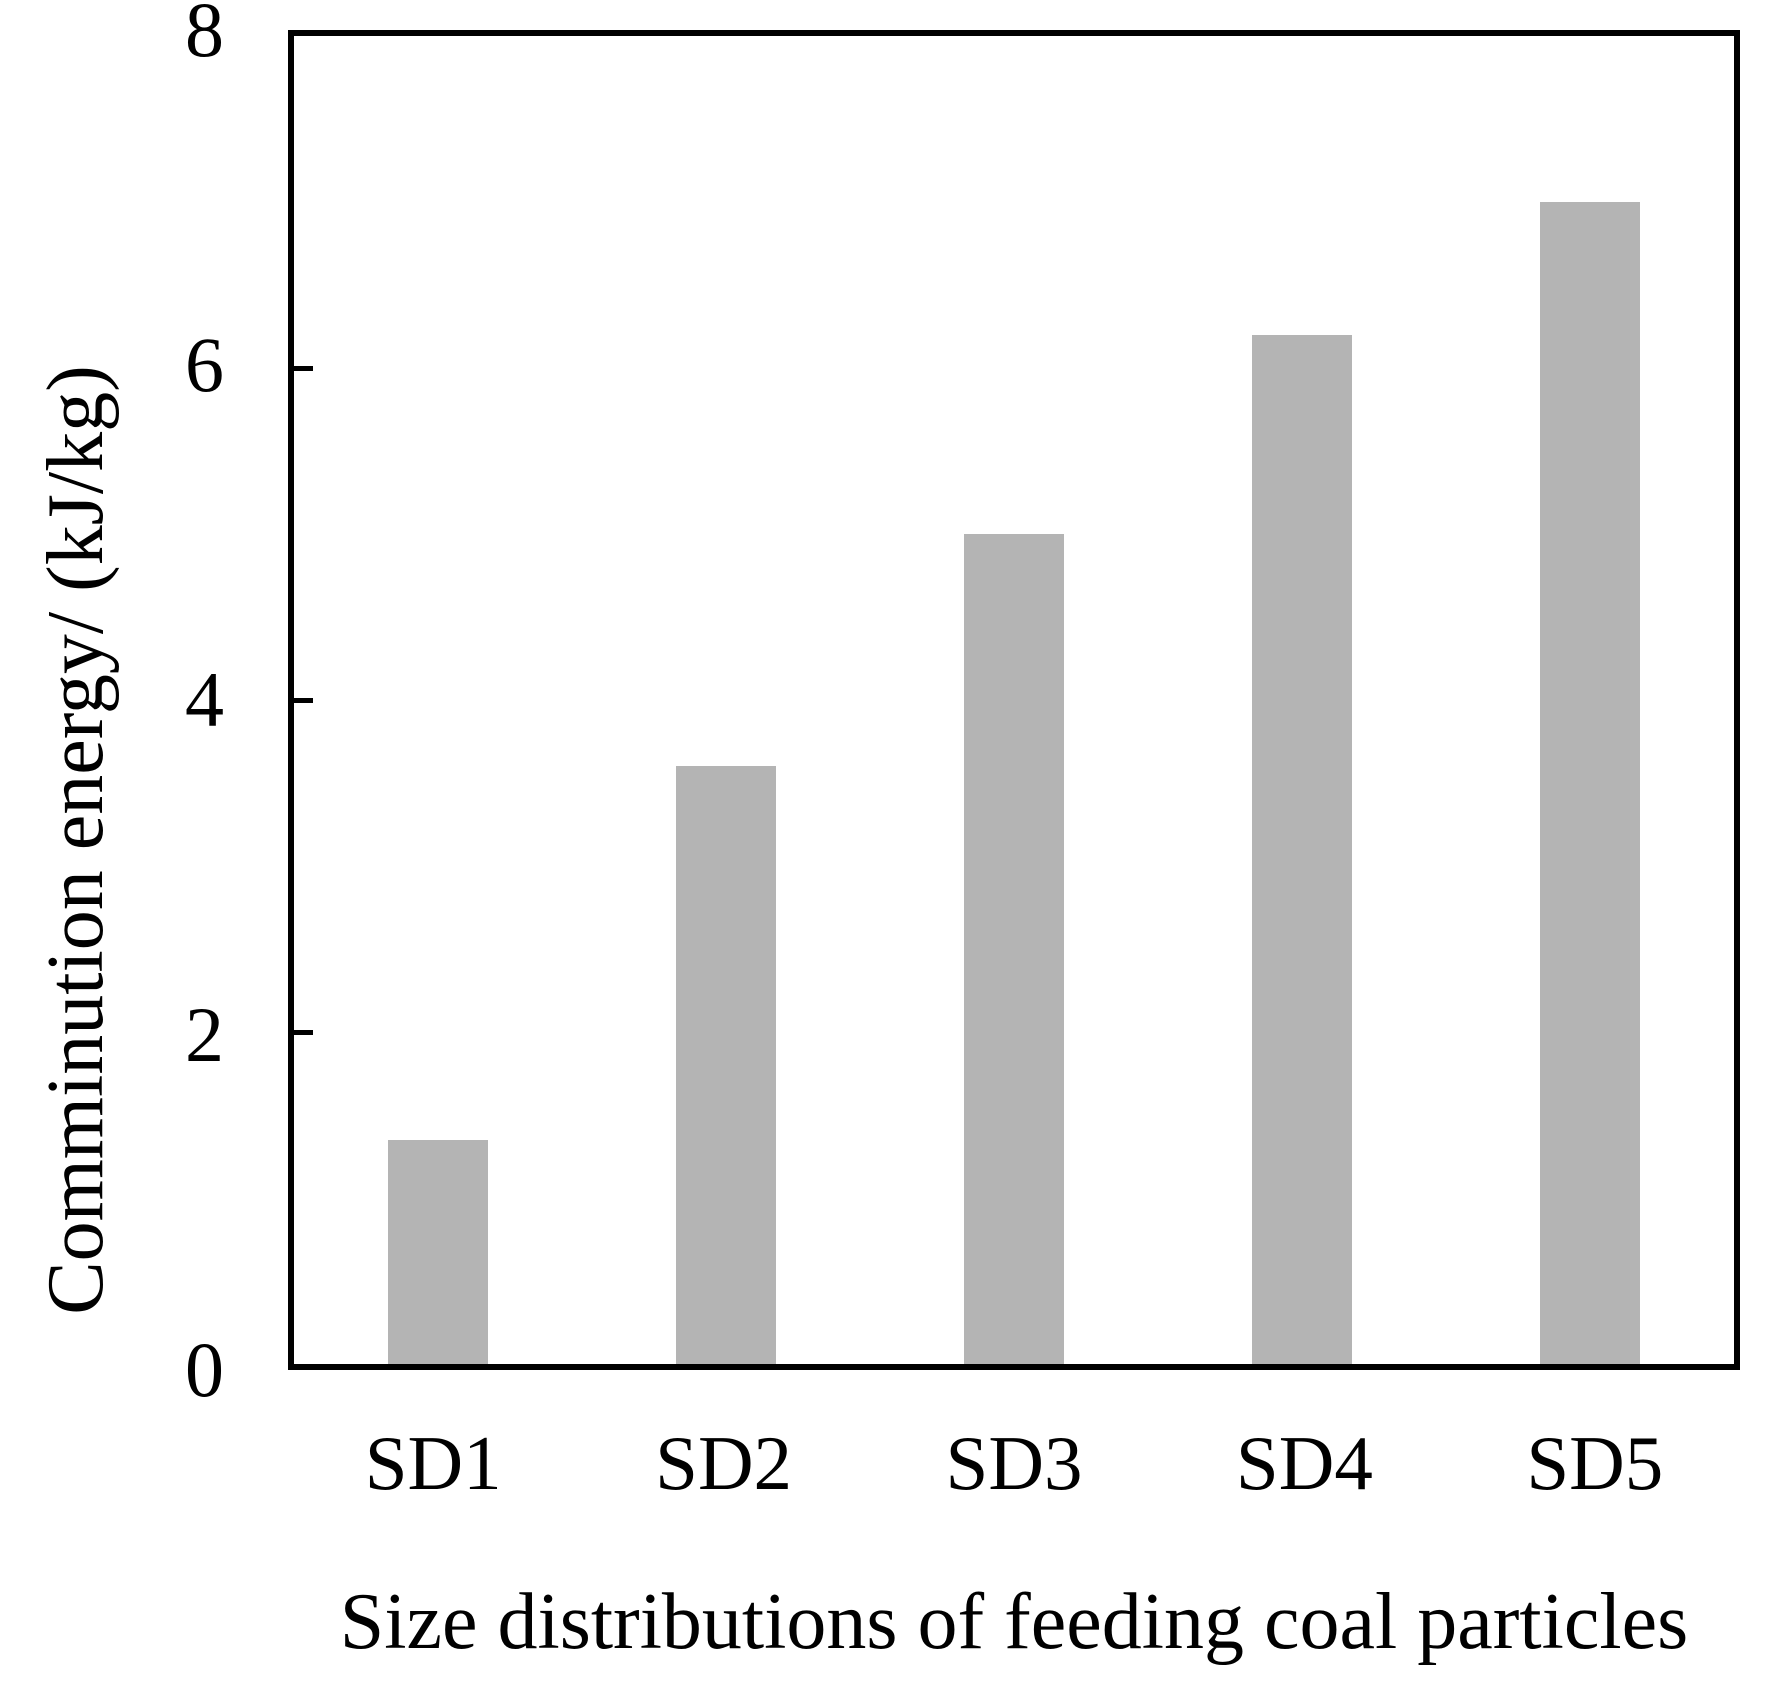 This screenshot has height=1686, width=1781. I want to click on y-tick-label-6: 6, so click(204, 364).